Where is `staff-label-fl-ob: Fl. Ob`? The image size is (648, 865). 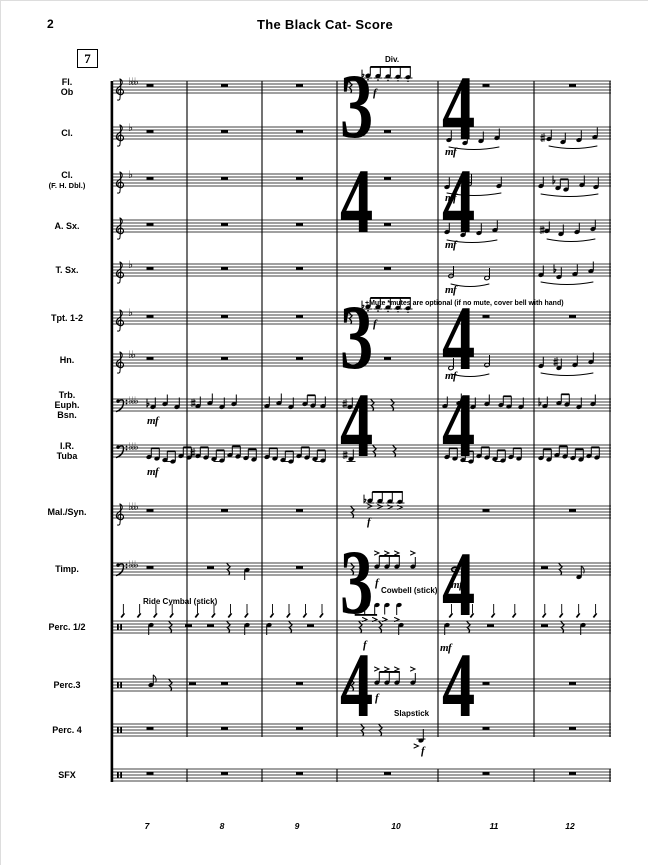 staff-label-fl-ob: Fl. Ob is located at coordinates (67, 87).